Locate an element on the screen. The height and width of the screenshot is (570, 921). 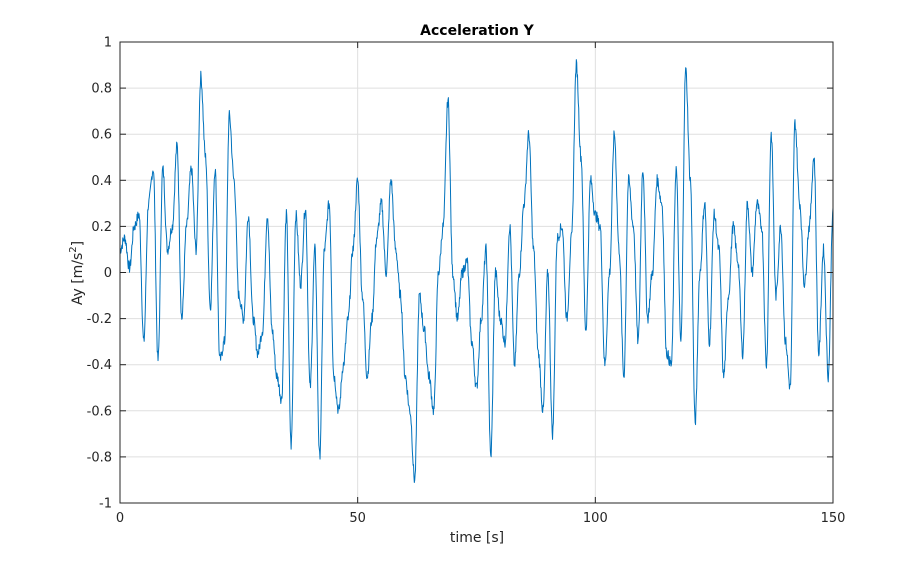
y-tick-label: -0.6 is located at coordinates (99, 411).